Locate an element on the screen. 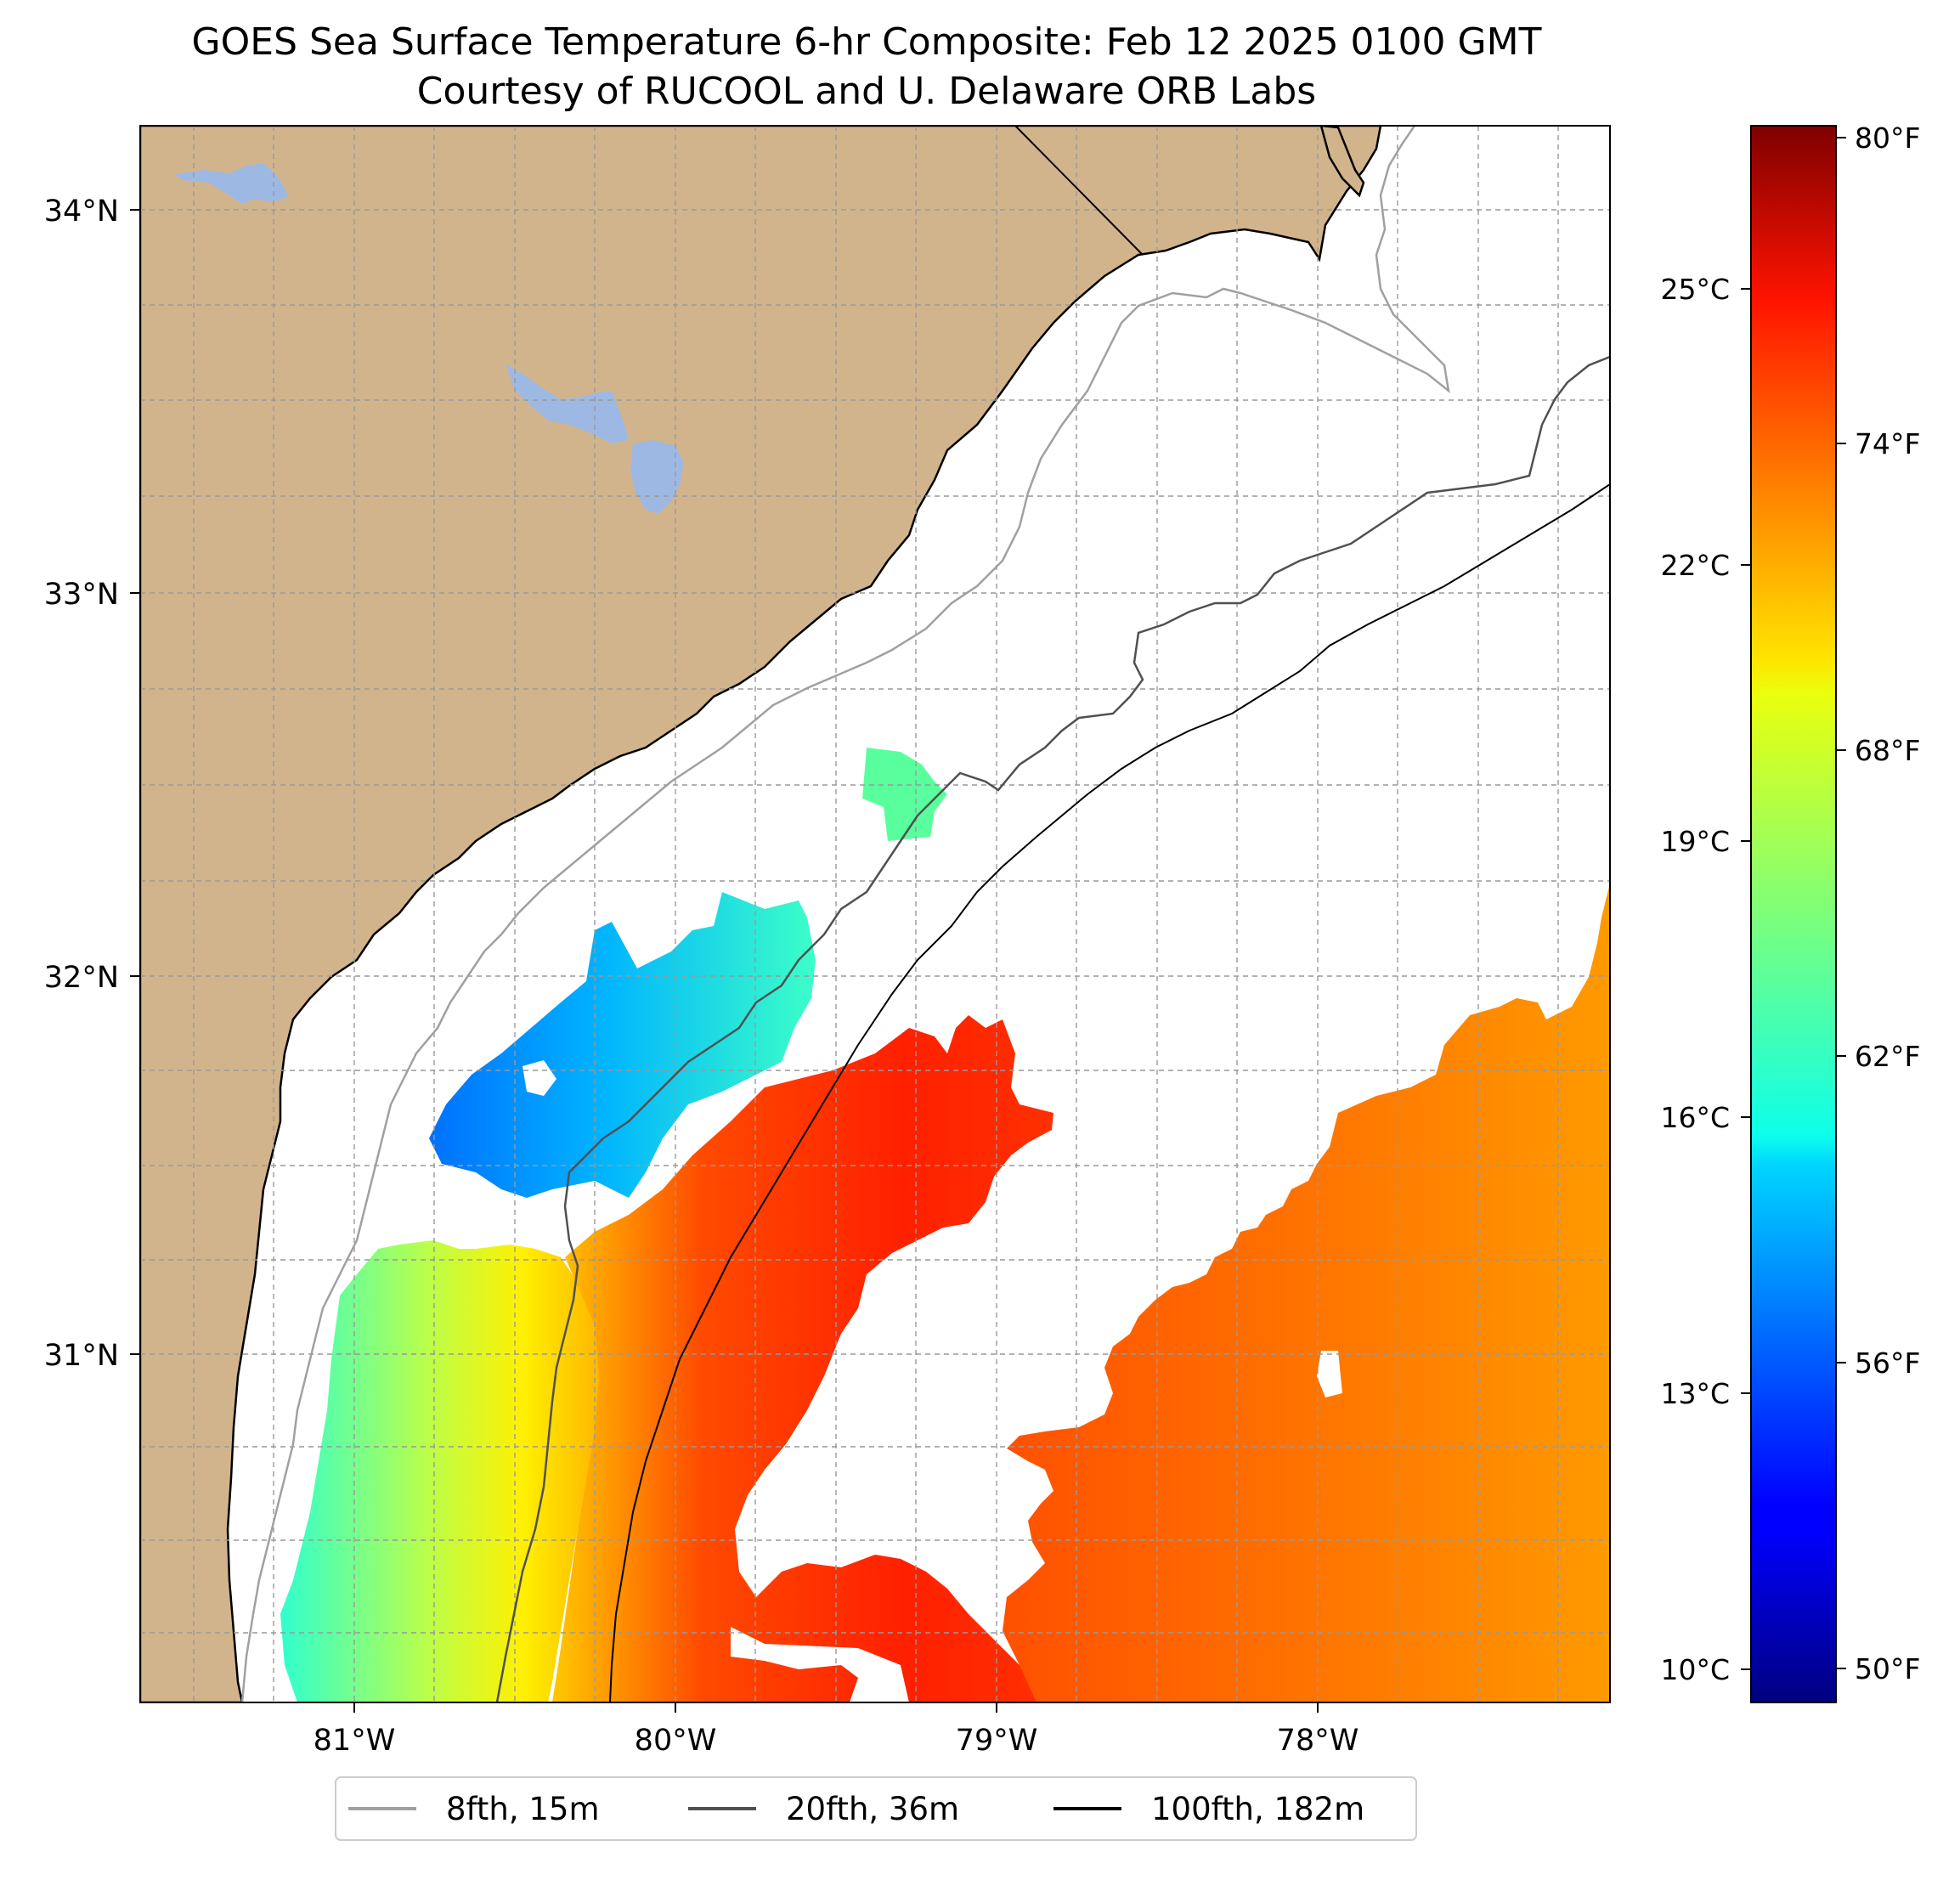 The image size is (1960, 1880). state-border is located at coordinates (1079, 191).